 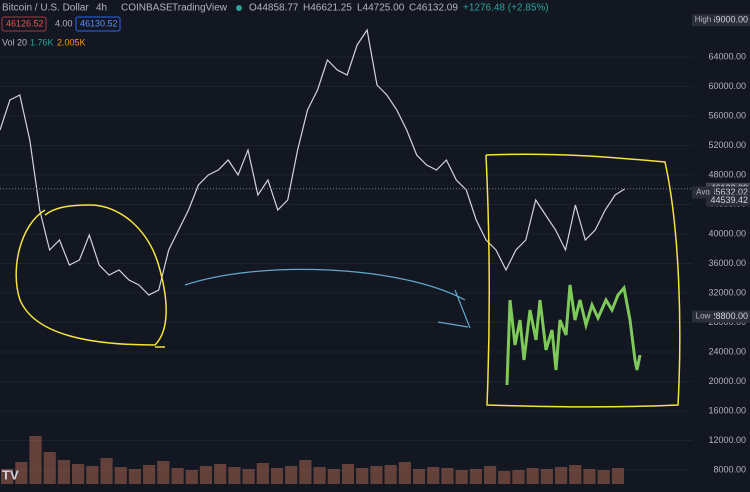 What do you see at coordinates (101, 8) in the screenshot?
I see `interval: 4h` at bounding box center [101, 8].